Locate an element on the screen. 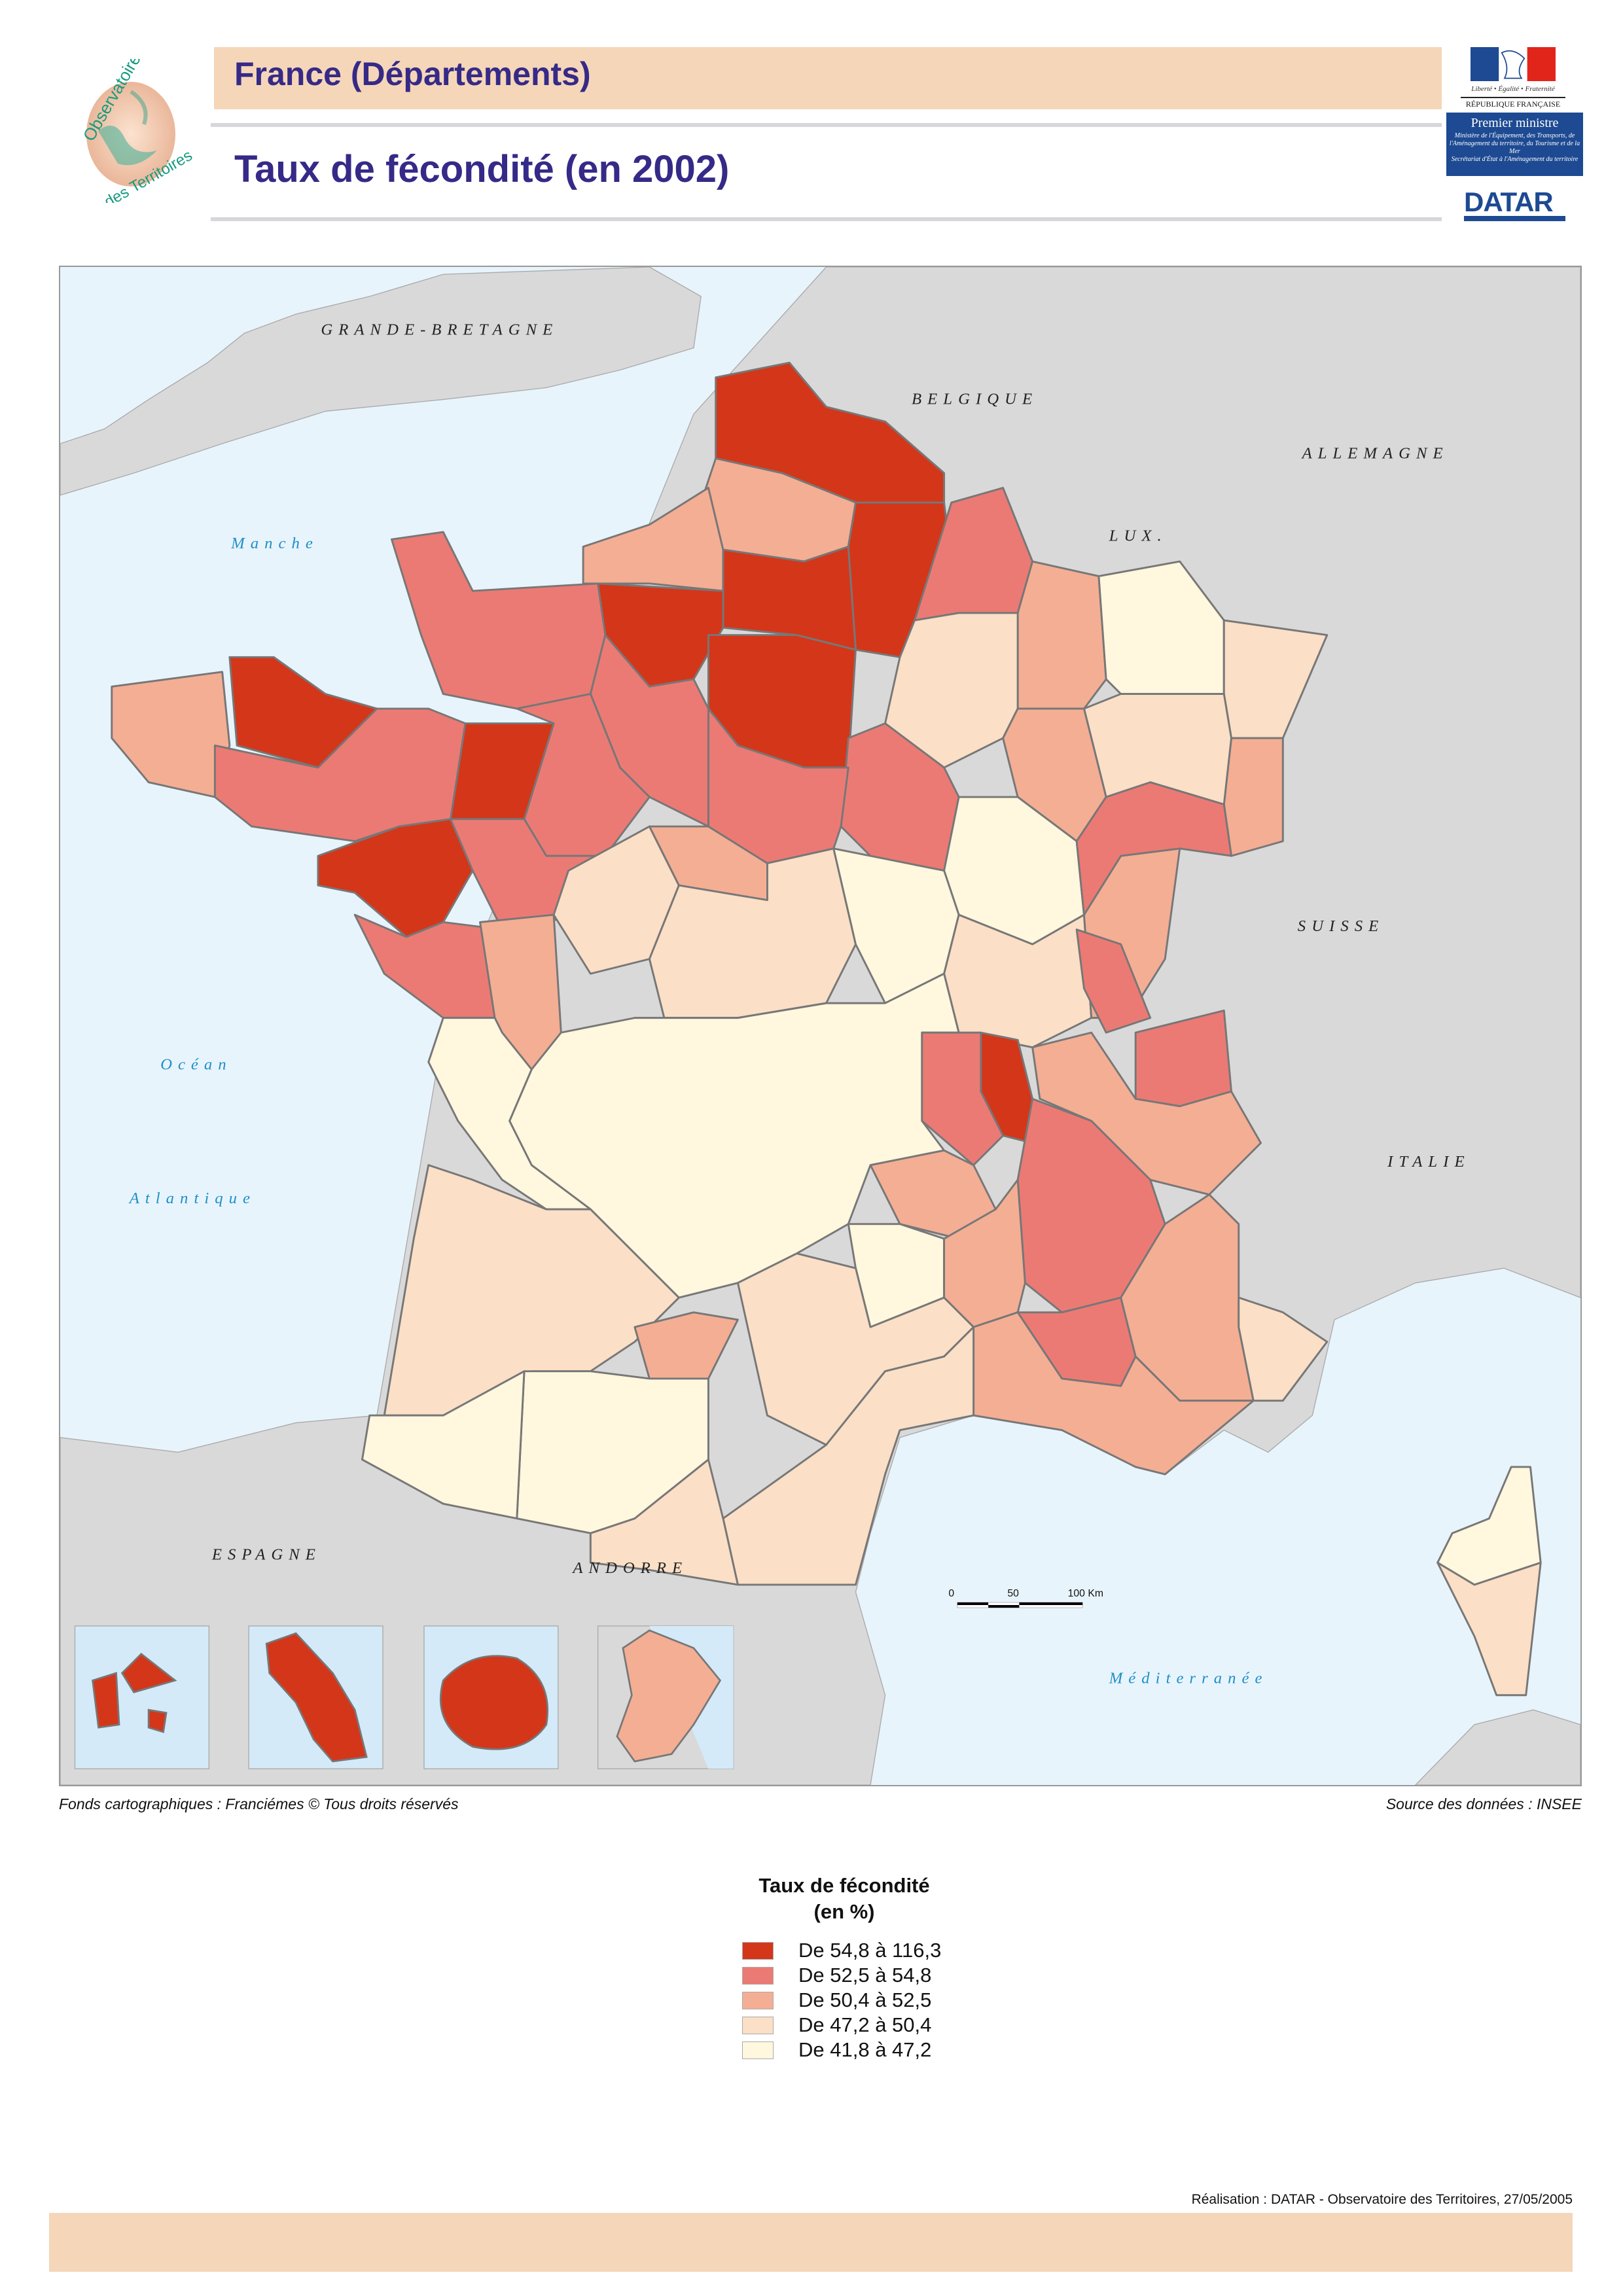 The image size is (1623, 2296). label-suisse: SUISSE is located at coordinates (1341, 926).